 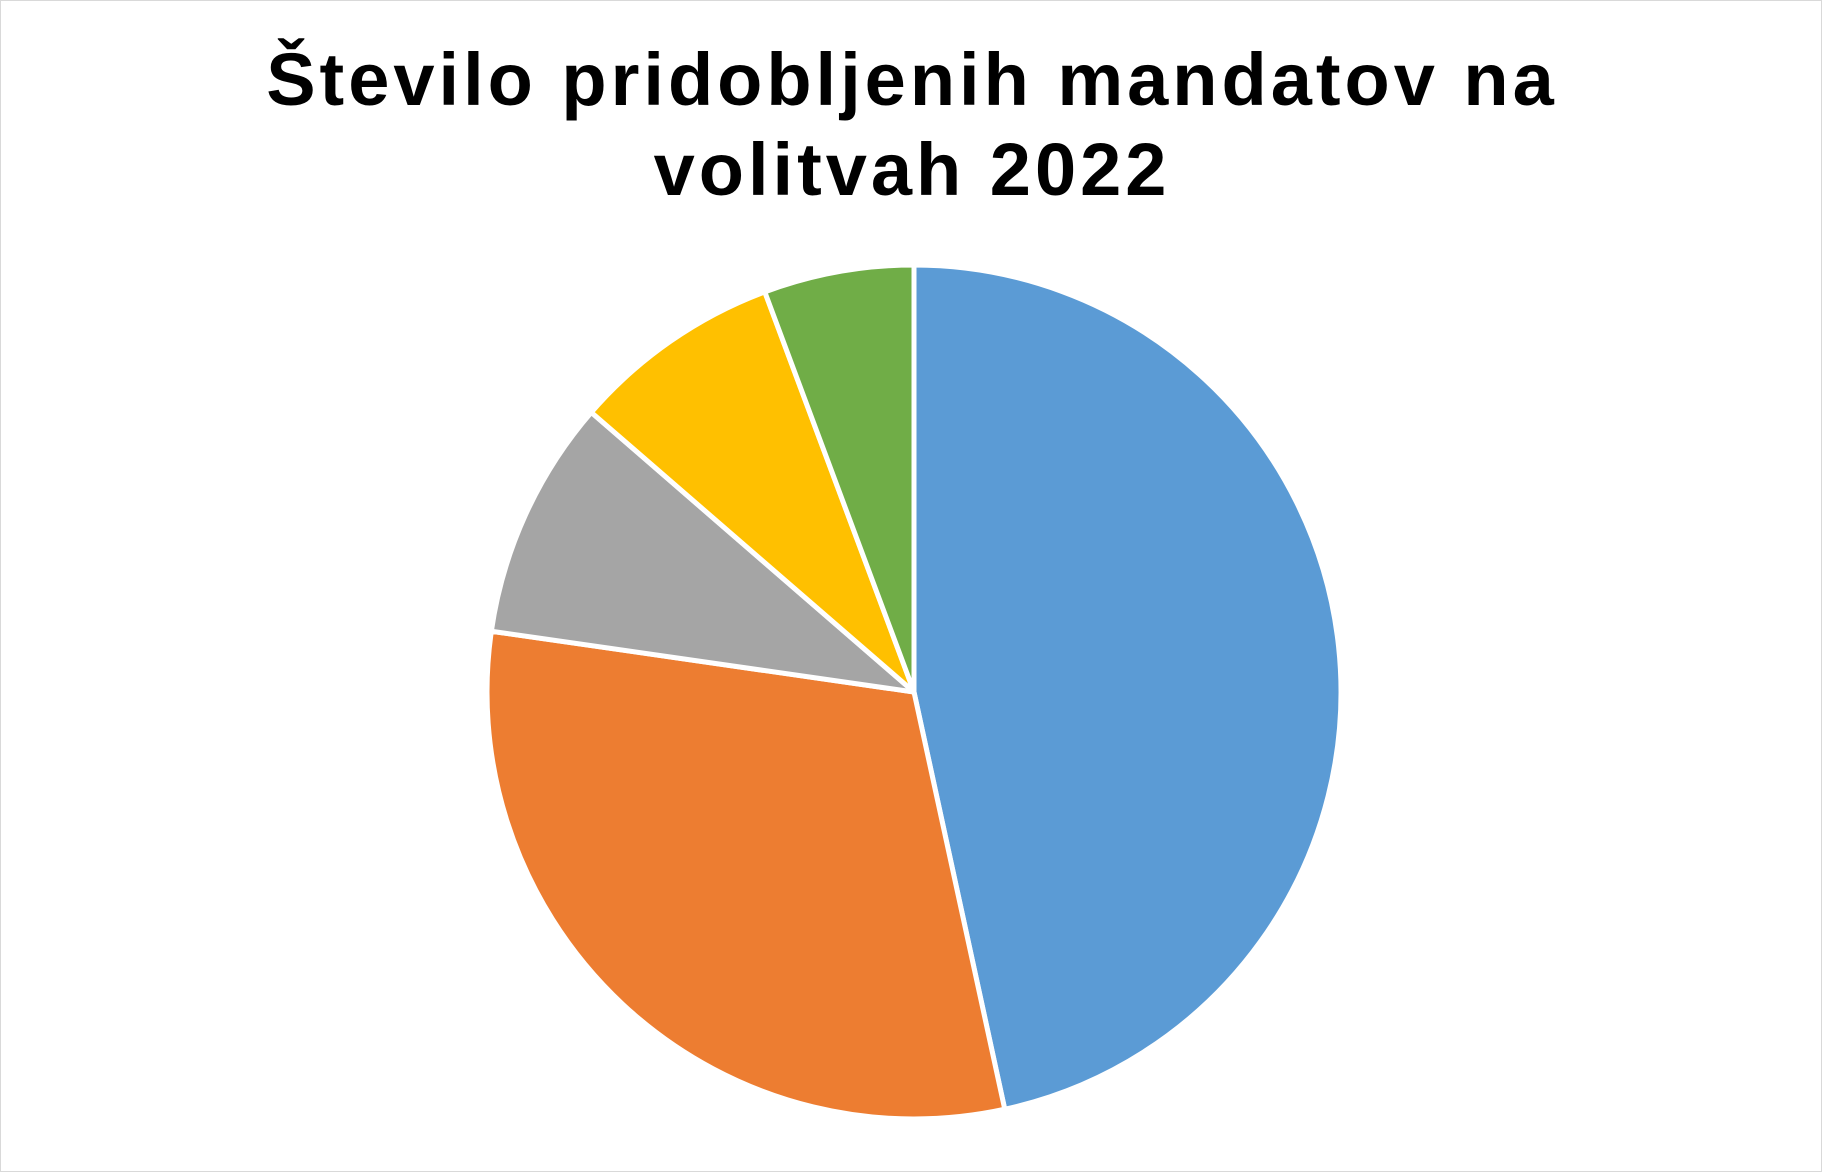 I want to click on chart-title-line-1: Število pridobljenih mandatov na, so click(x=912, y=79).